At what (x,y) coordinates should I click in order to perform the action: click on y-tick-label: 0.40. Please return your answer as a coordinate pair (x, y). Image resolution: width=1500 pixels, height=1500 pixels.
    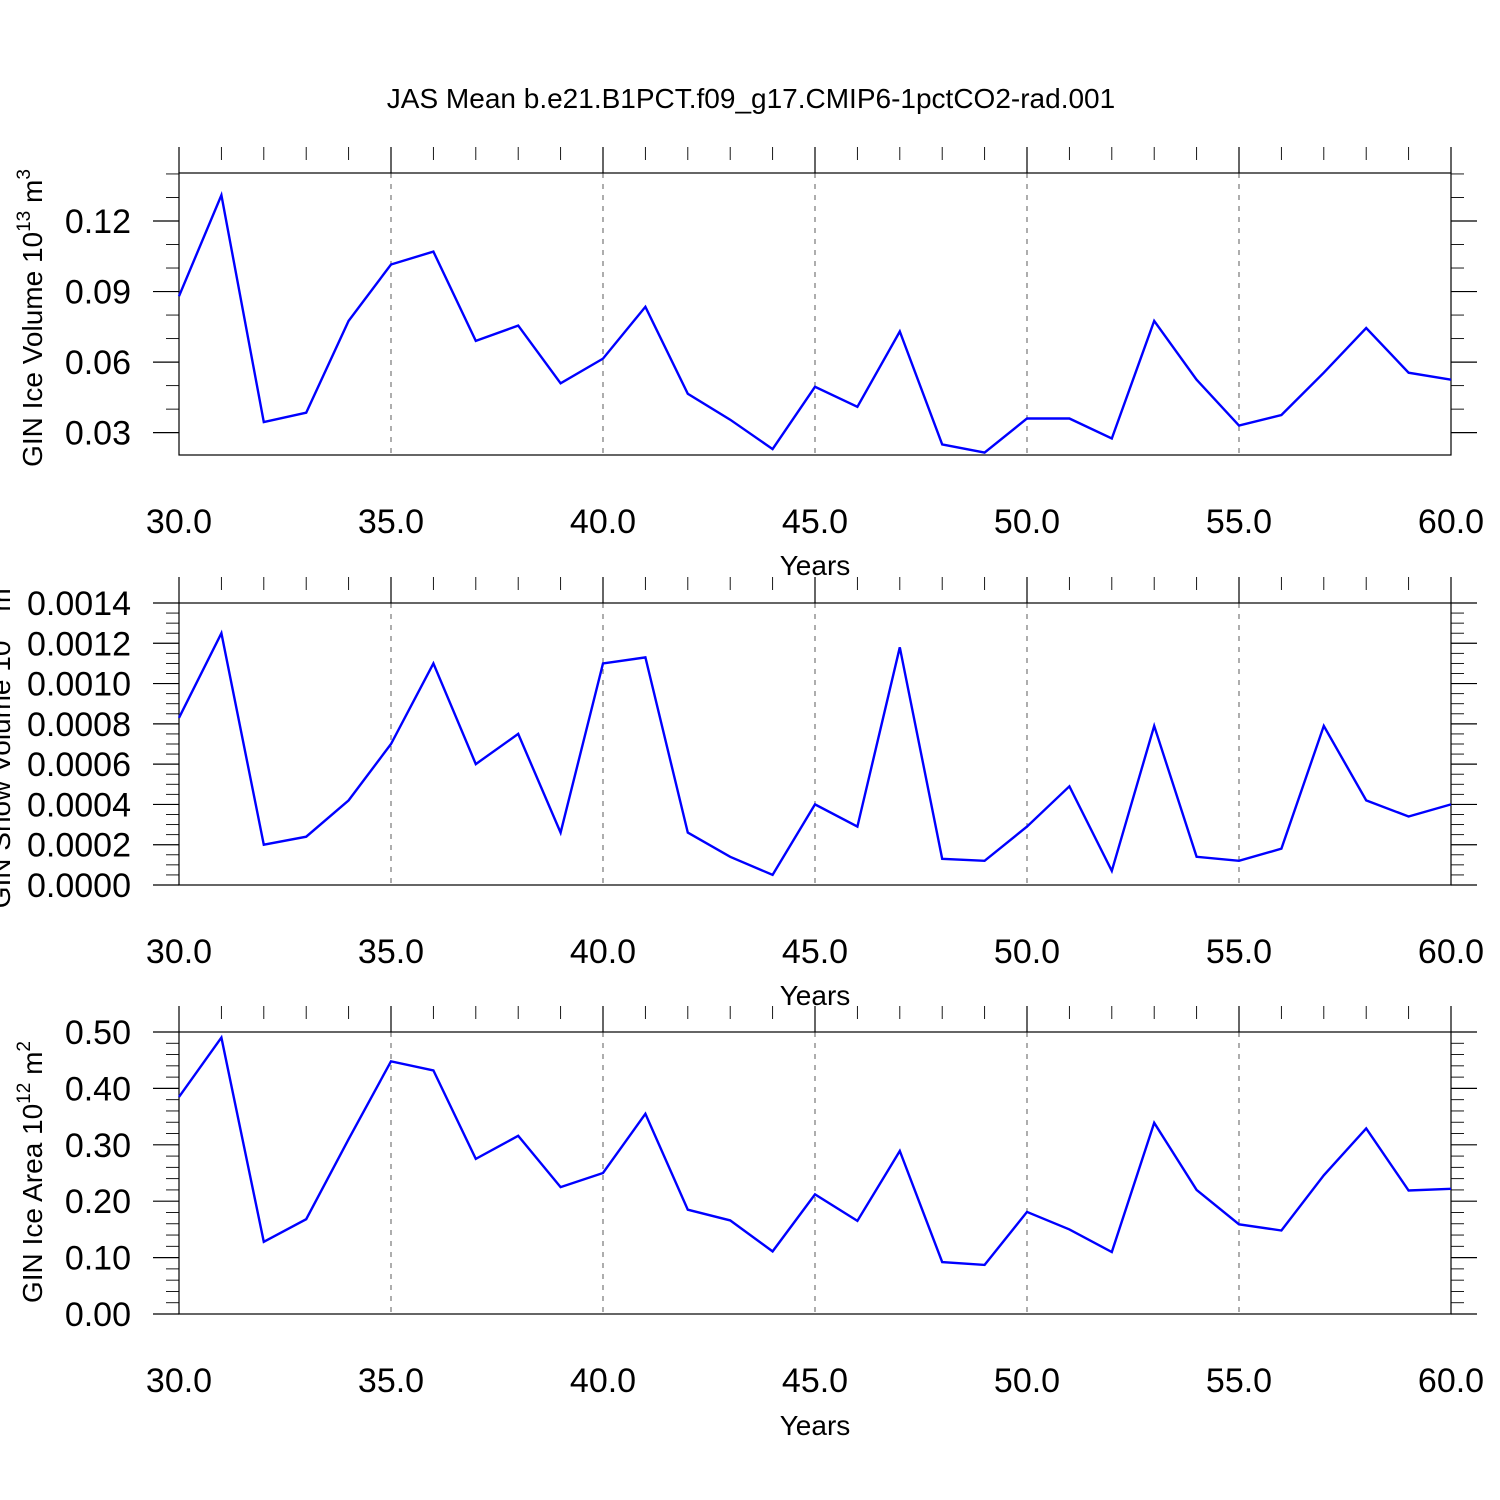
    Looking at the image, I should click on (98, 1089).